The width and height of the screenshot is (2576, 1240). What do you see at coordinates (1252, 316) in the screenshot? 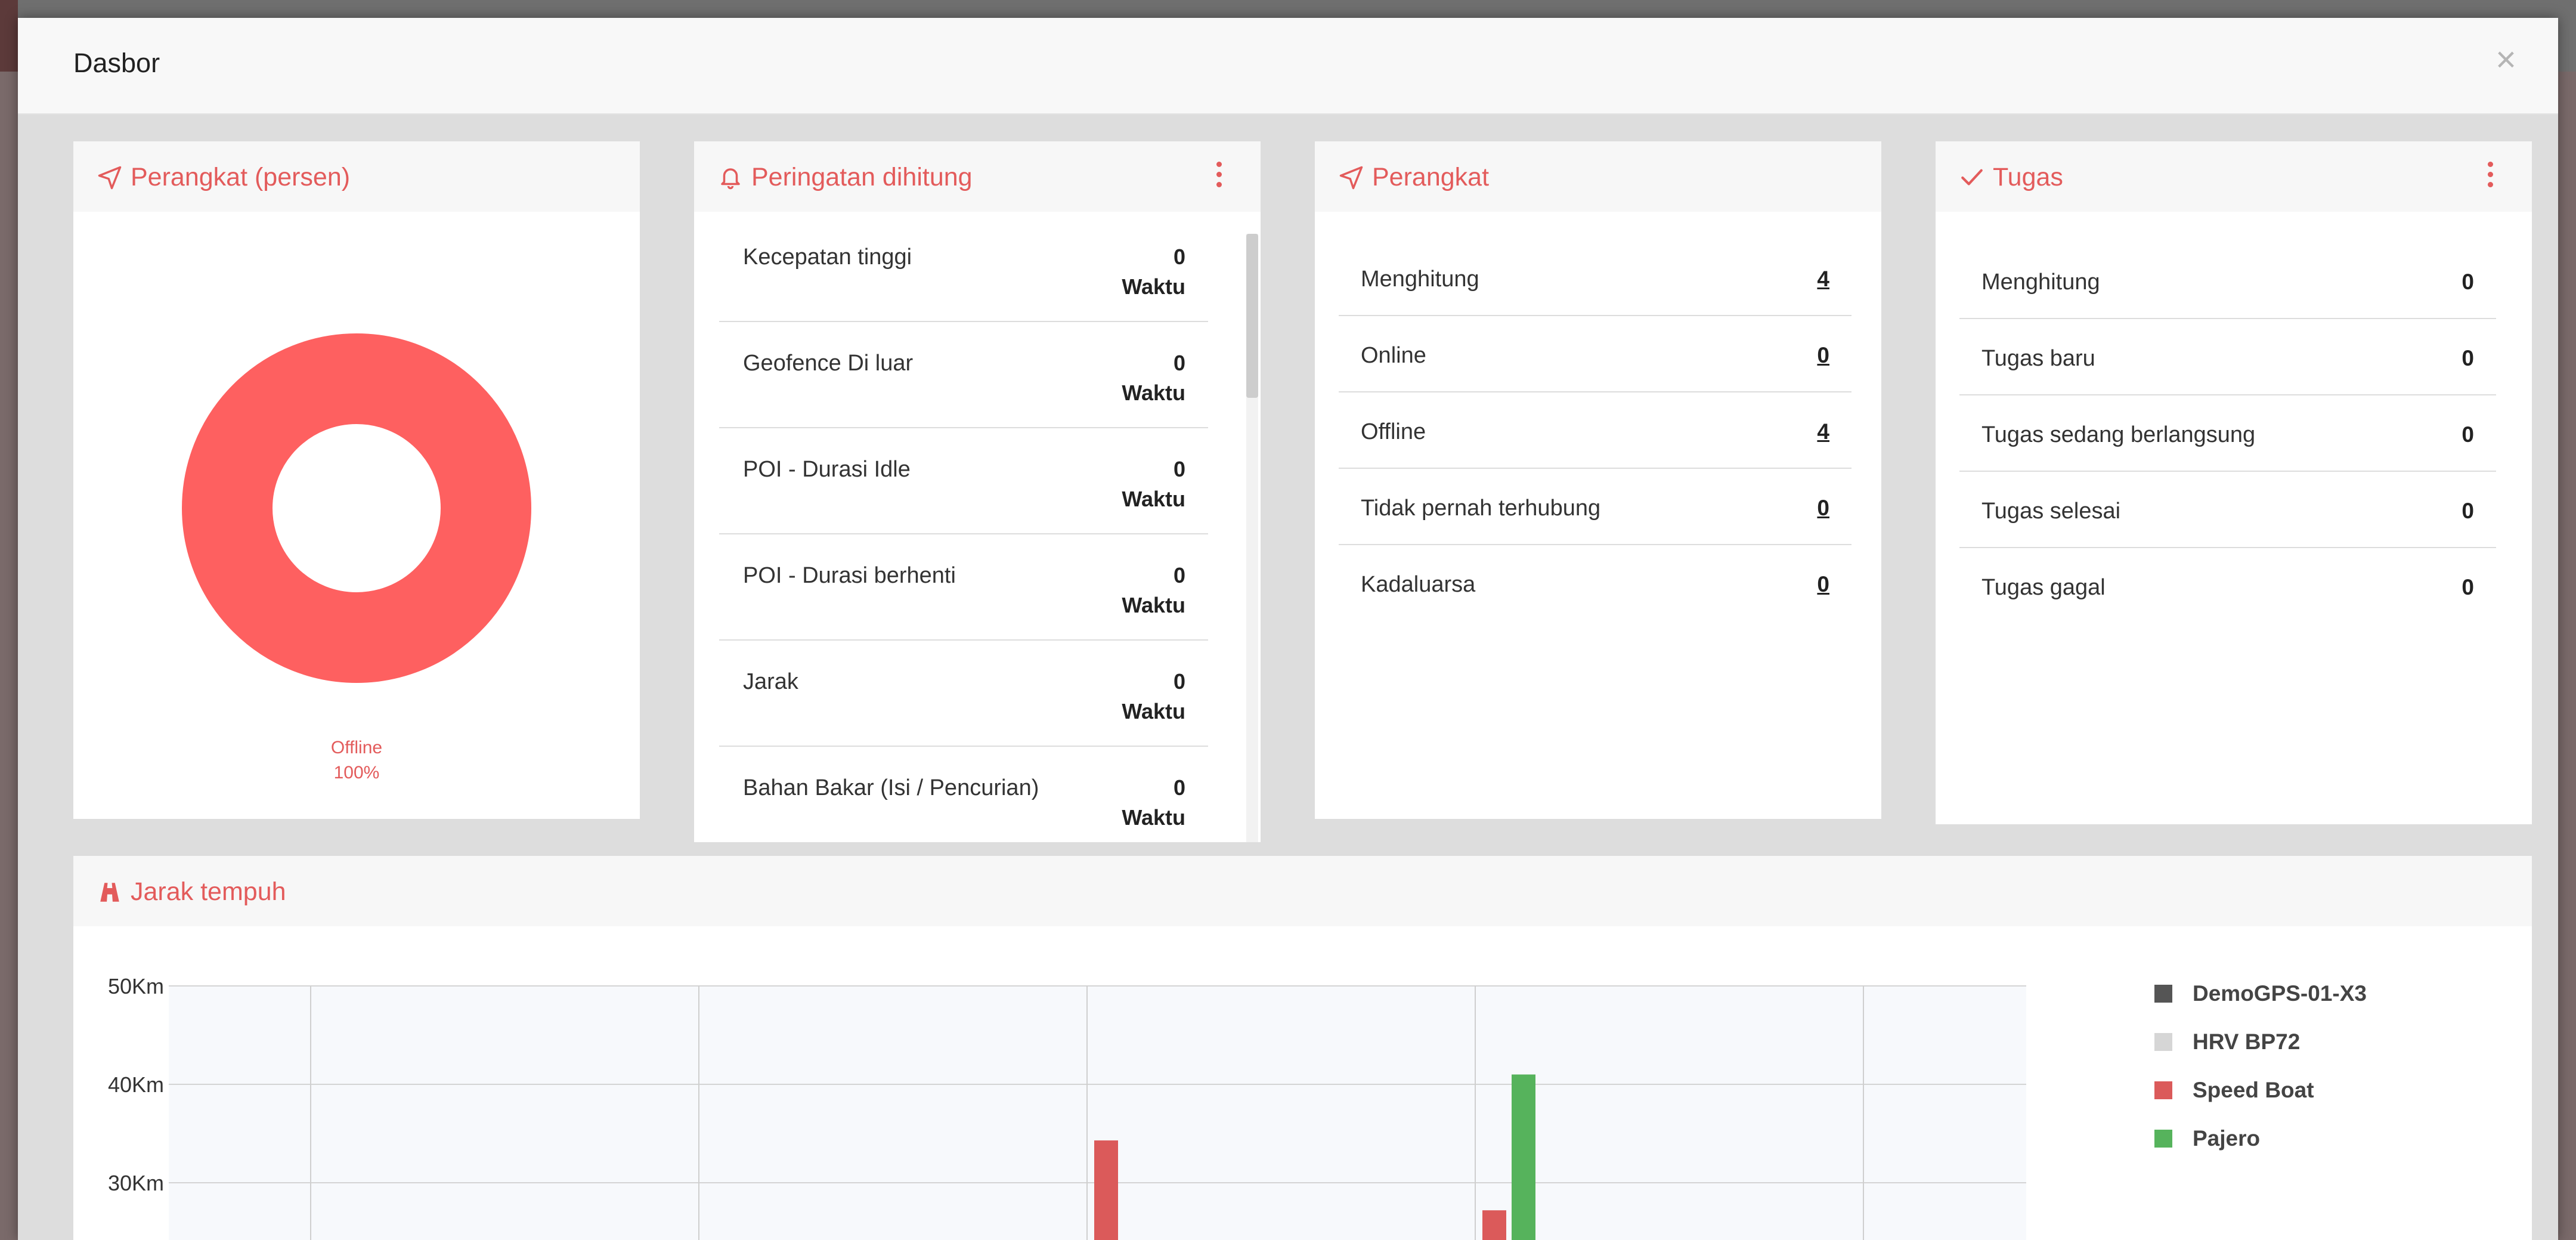
I see `scrollbar-thumb` at bounding box center [1252, 316].